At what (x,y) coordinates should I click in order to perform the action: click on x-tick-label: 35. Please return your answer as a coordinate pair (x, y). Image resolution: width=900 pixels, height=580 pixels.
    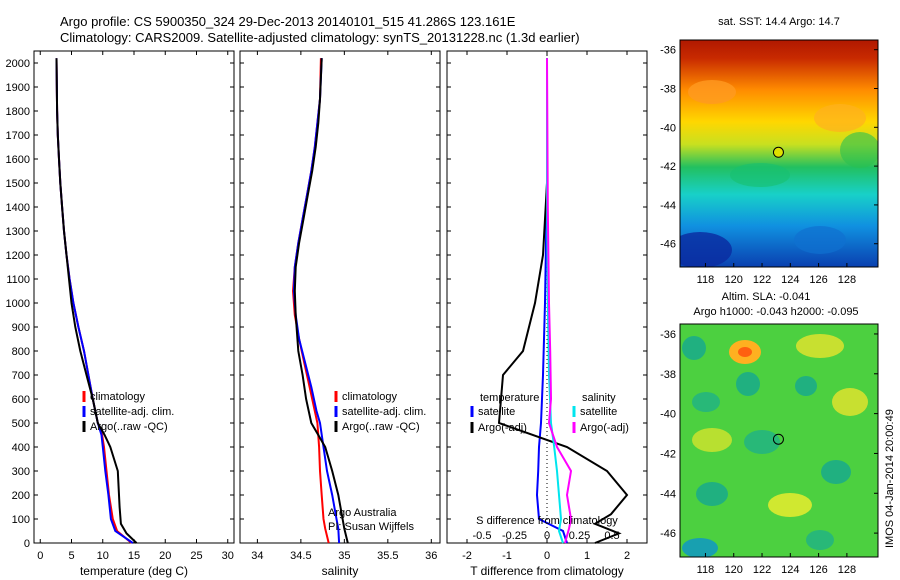
    Looking at the image, I should click on (344, 556).